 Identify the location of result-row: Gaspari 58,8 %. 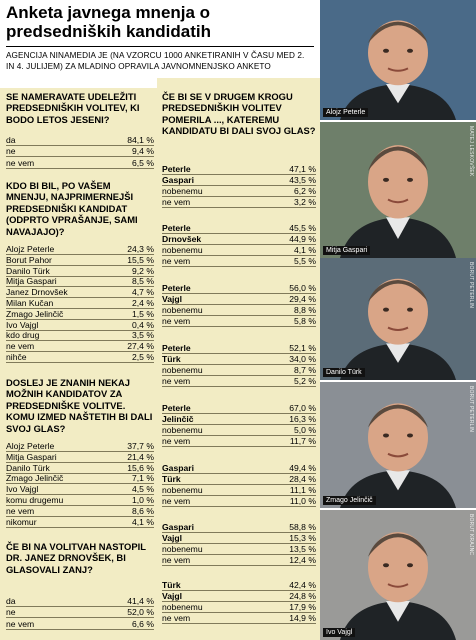
(239, 527).